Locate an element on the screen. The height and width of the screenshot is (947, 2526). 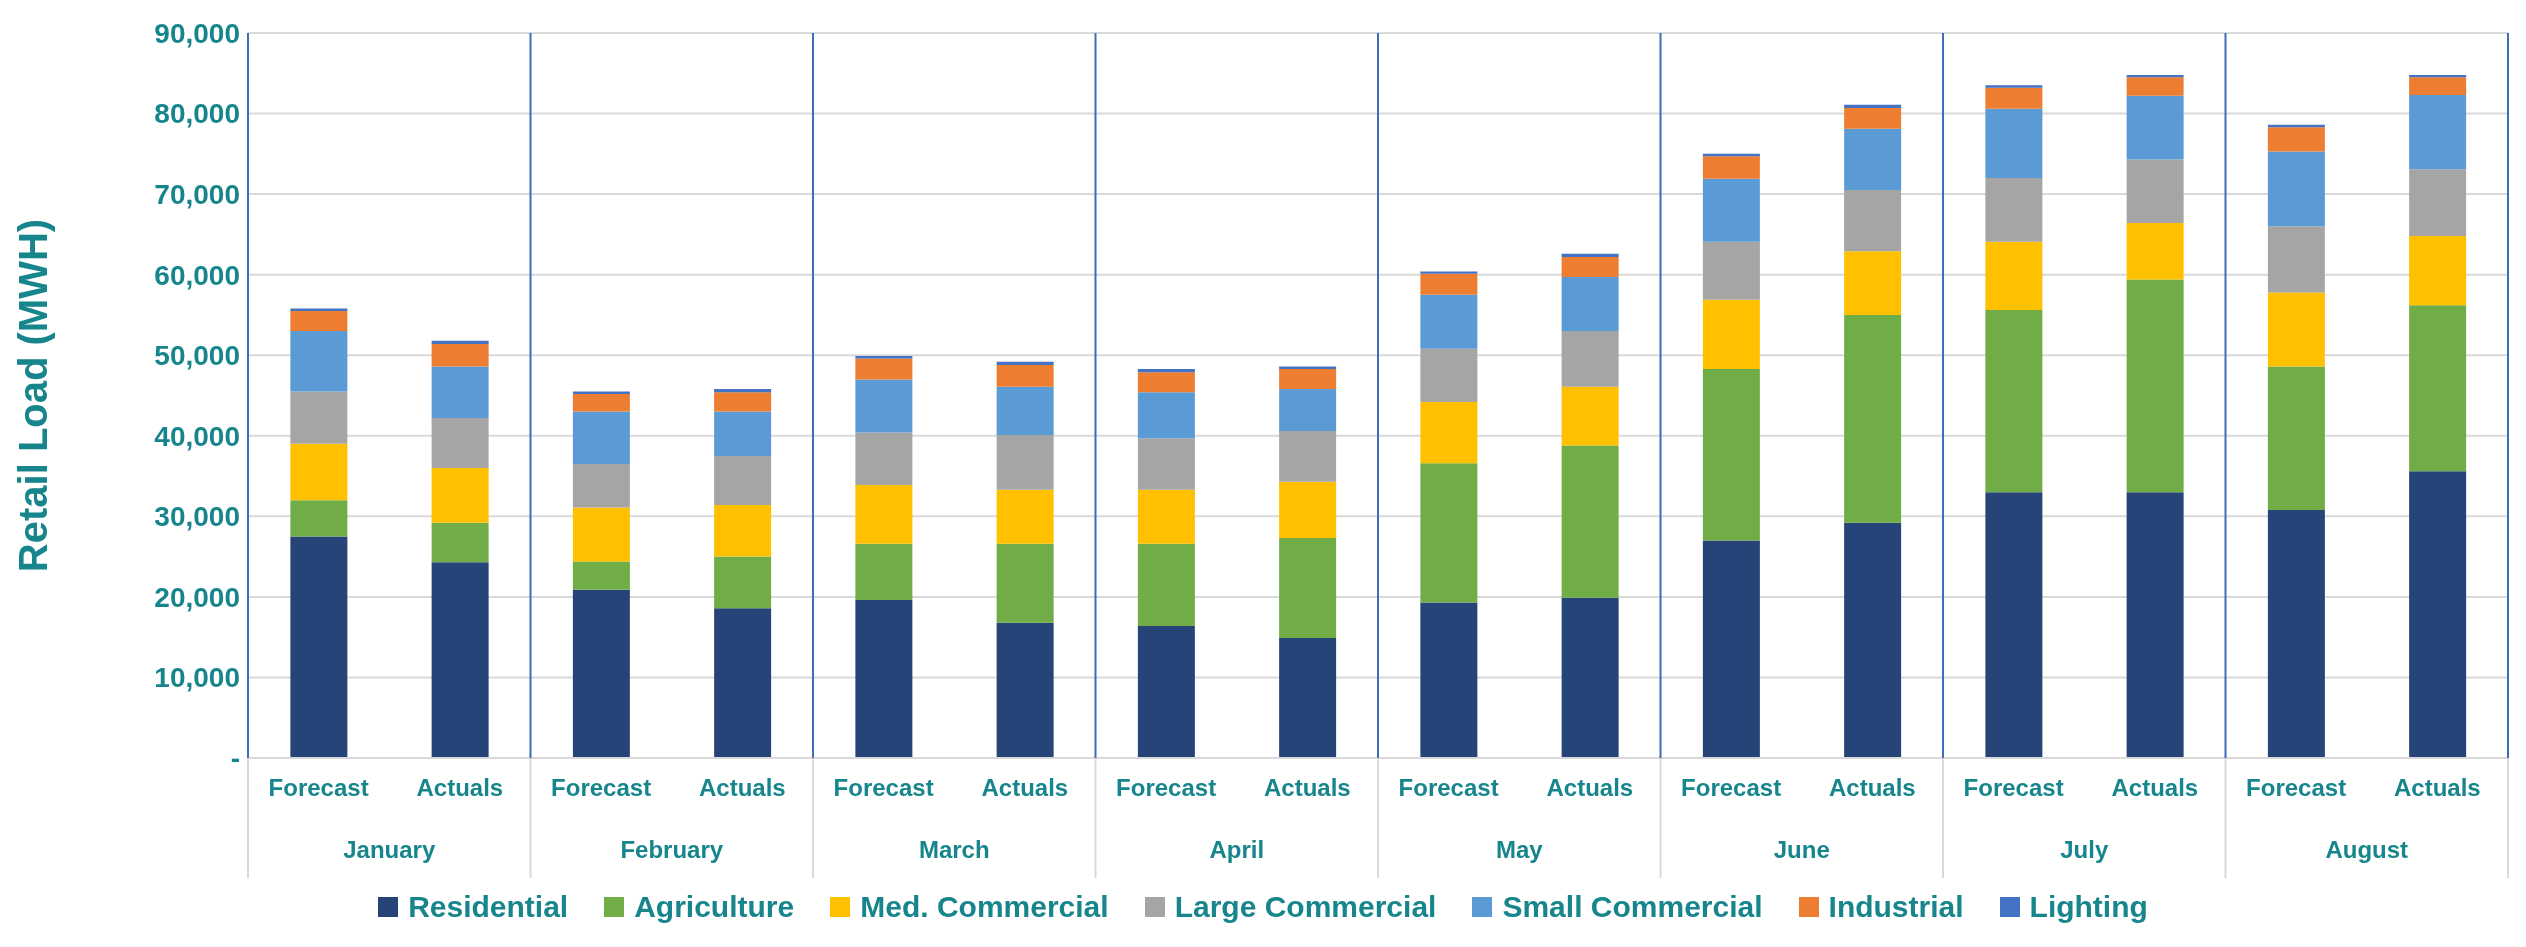
y-tick-label: 40,000 is located at coordinates (197, 436).